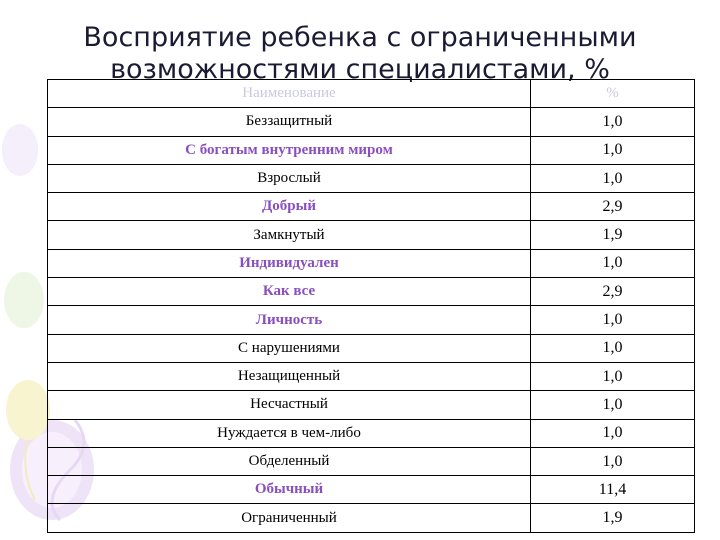 The width and height of the screenshot is (720, 540). What do you see at coordinates (289, 207) in the screenshot?
I see `row-name: Добрый` at bounding box center [289, 207].